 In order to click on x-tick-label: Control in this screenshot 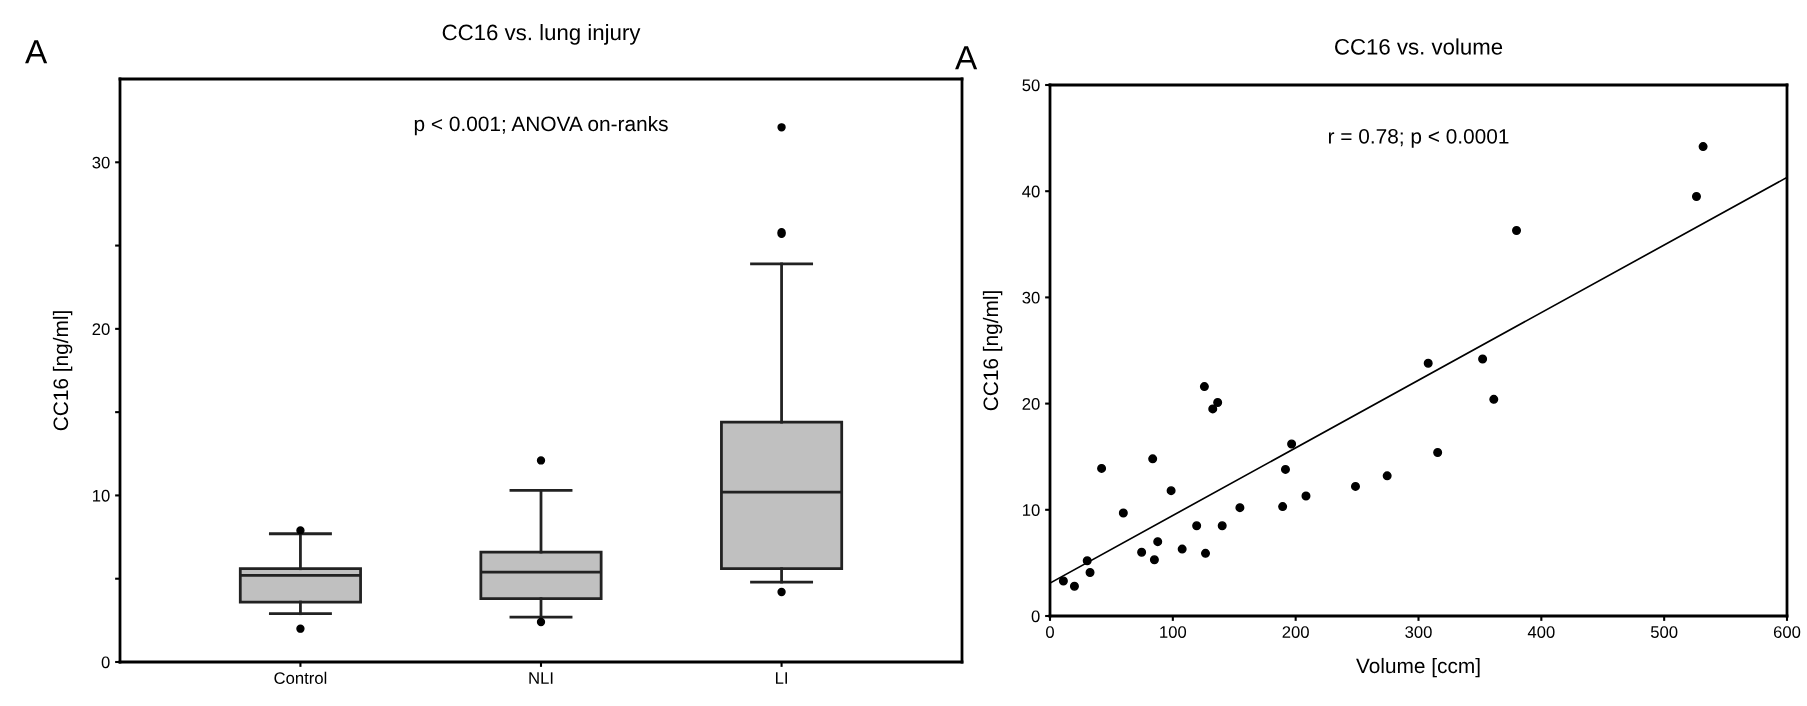, I will do `click(300, 677)`.